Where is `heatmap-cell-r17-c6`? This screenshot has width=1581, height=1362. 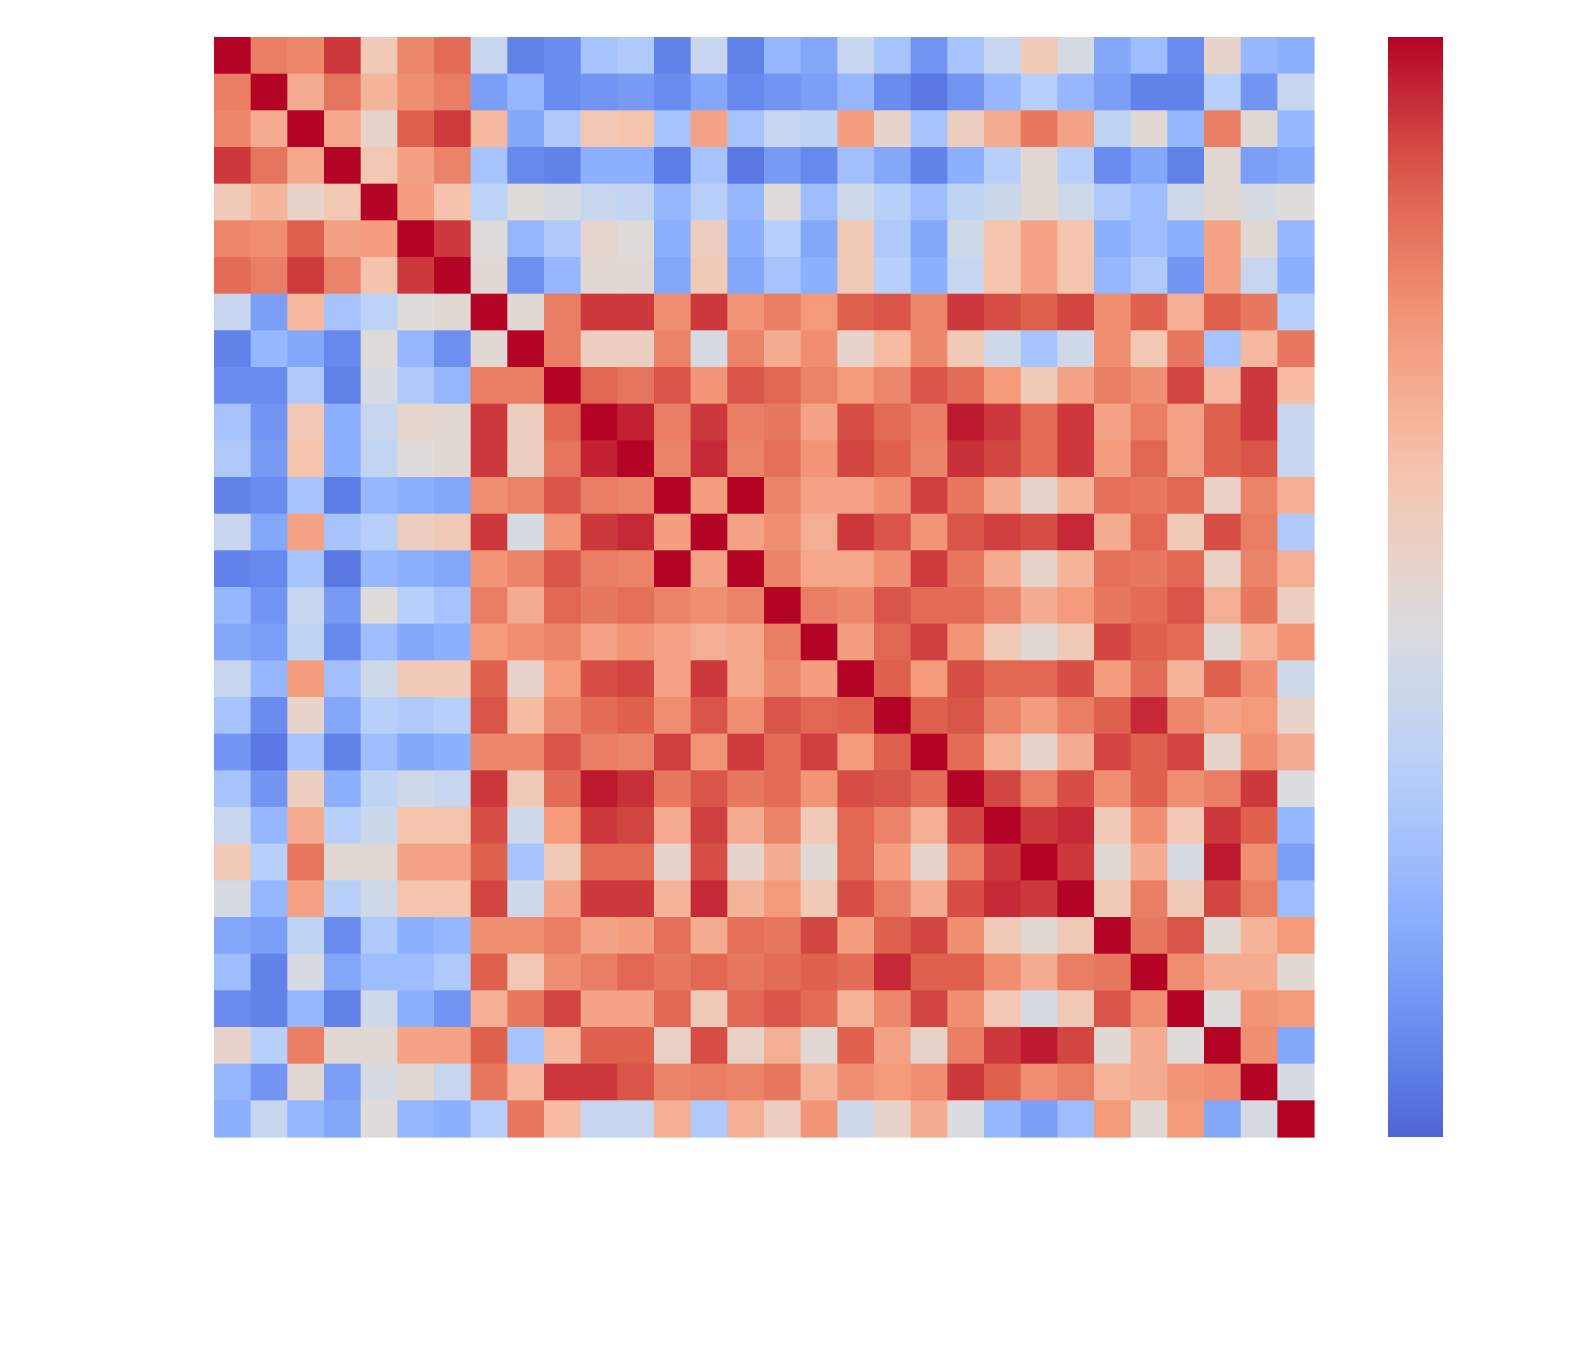 heatmap-cell-r17-c6 is located at coordinates (453, 679).